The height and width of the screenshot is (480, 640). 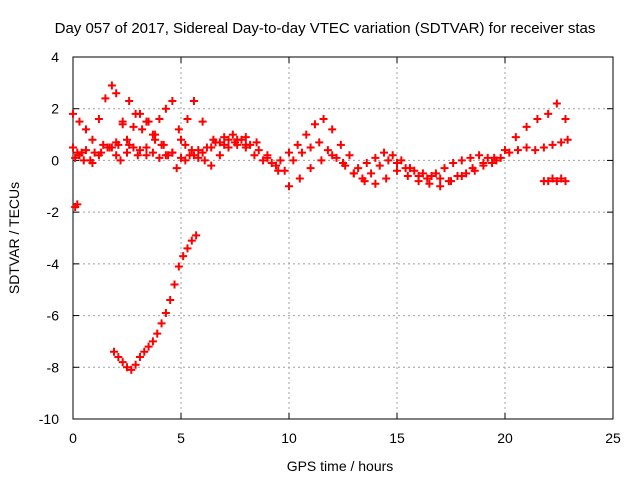 I want to click on y-tick-label: -4, so click(x=53, y=264).